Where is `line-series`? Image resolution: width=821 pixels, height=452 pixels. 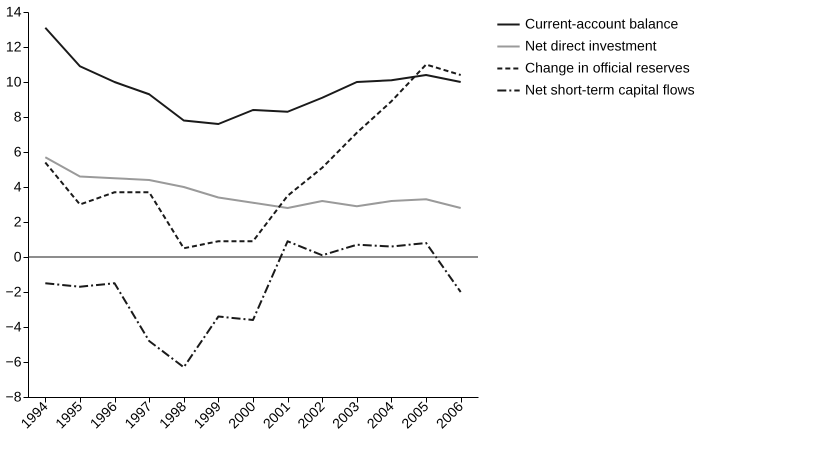
line-series is located at coordinates (253, 182).